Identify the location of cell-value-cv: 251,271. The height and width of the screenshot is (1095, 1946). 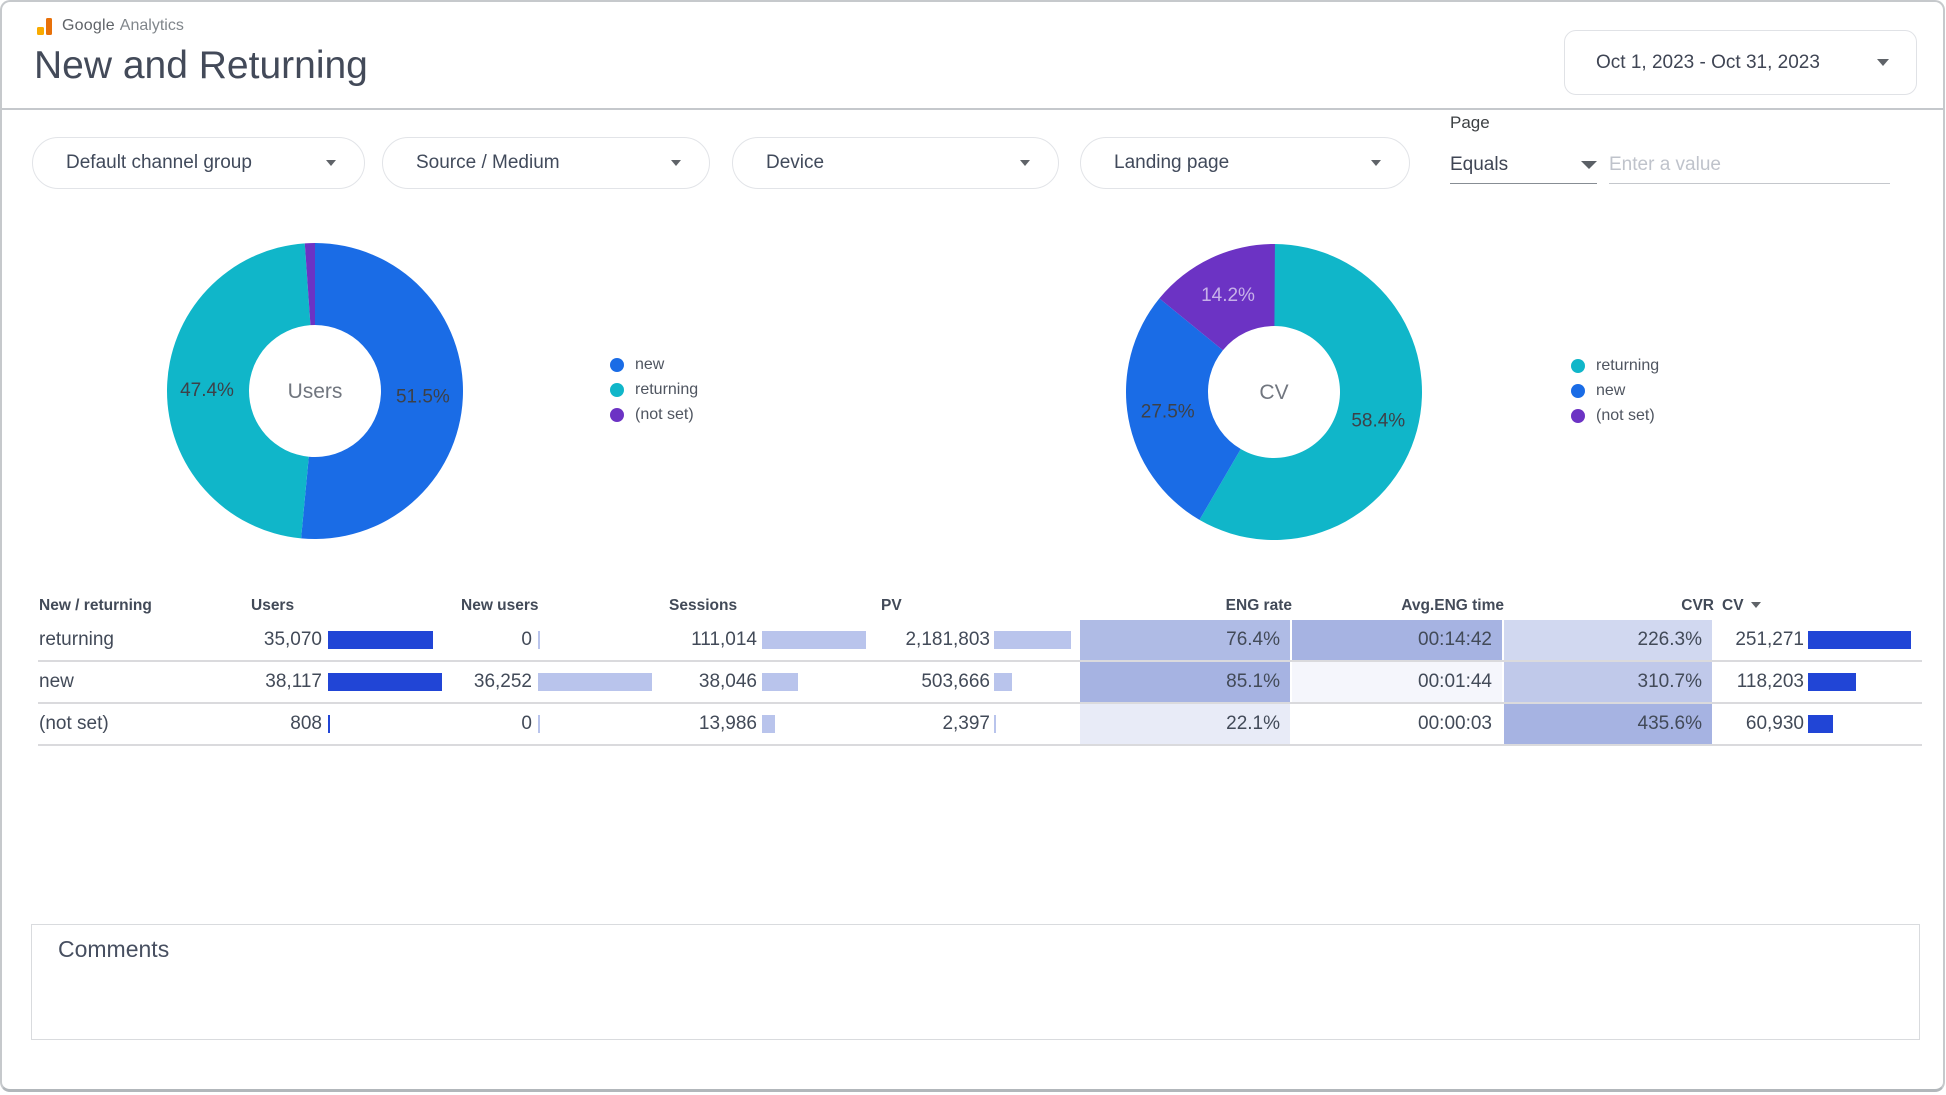
(1769, 639).